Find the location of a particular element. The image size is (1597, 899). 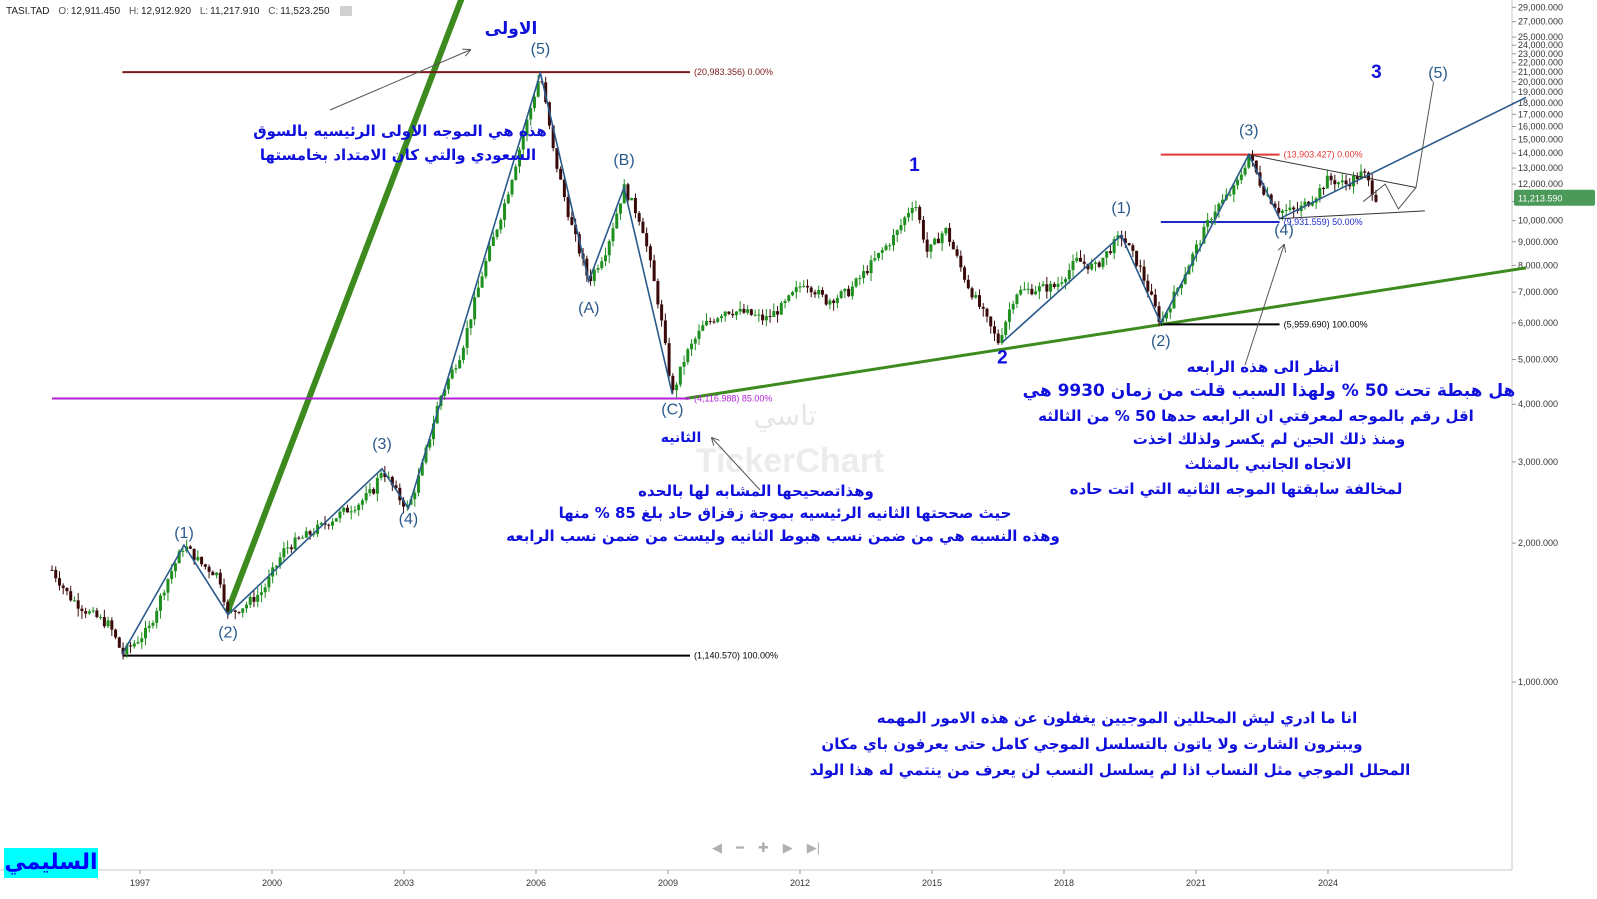

y-tick-label: 1,000.000 is located at coordinates (1538, 682).